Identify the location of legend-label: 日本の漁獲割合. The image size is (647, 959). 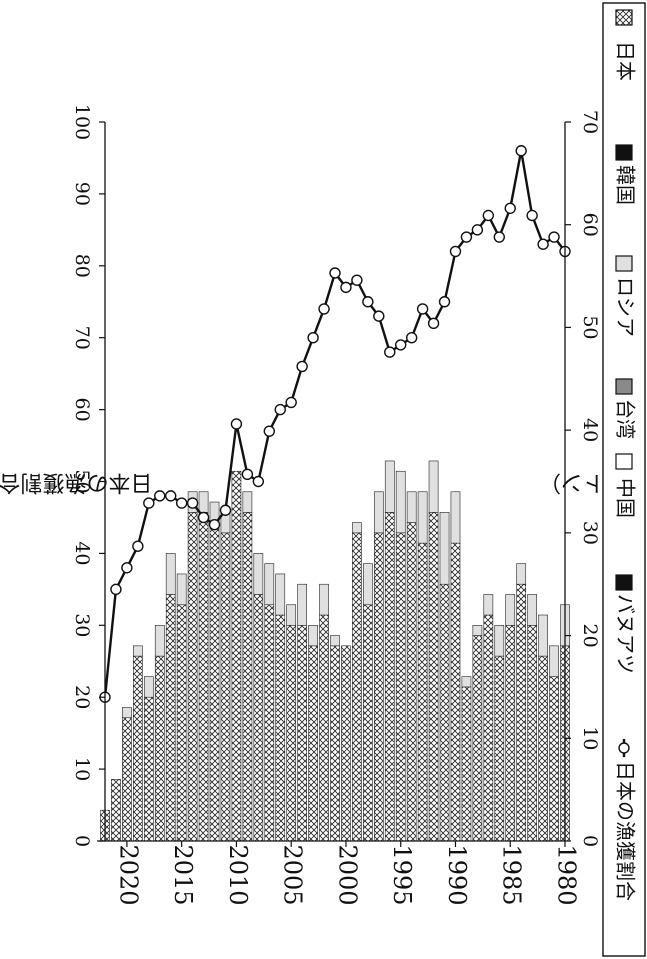
(626, 831).